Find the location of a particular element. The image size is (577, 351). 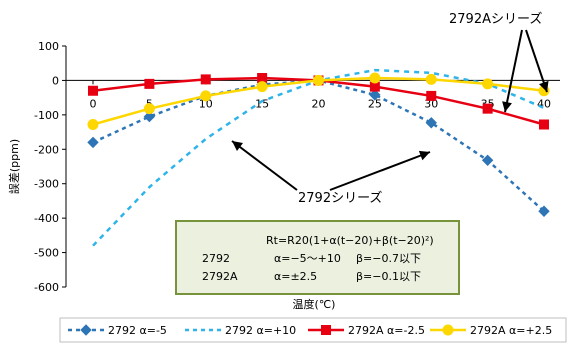

y-tick-label: -100 is located at coordinates (46, 115).